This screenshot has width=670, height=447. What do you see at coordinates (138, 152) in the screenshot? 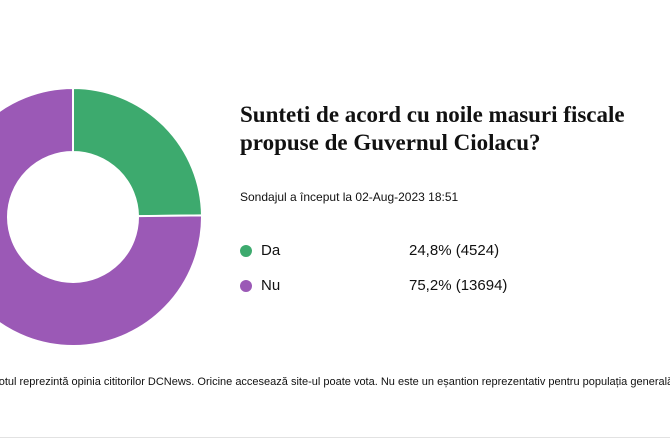
I see `slice` at bounding box center [138, 152].